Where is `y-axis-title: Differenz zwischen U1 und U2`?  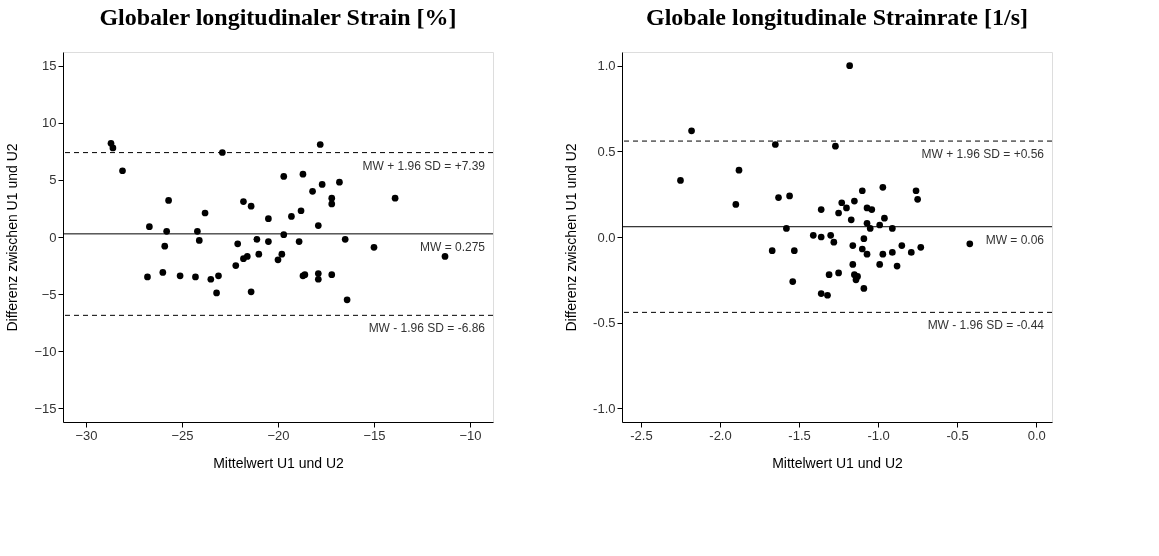
y-axis-title: Differenz zwischen U1 und U2 is located at coordinates (12, 237).